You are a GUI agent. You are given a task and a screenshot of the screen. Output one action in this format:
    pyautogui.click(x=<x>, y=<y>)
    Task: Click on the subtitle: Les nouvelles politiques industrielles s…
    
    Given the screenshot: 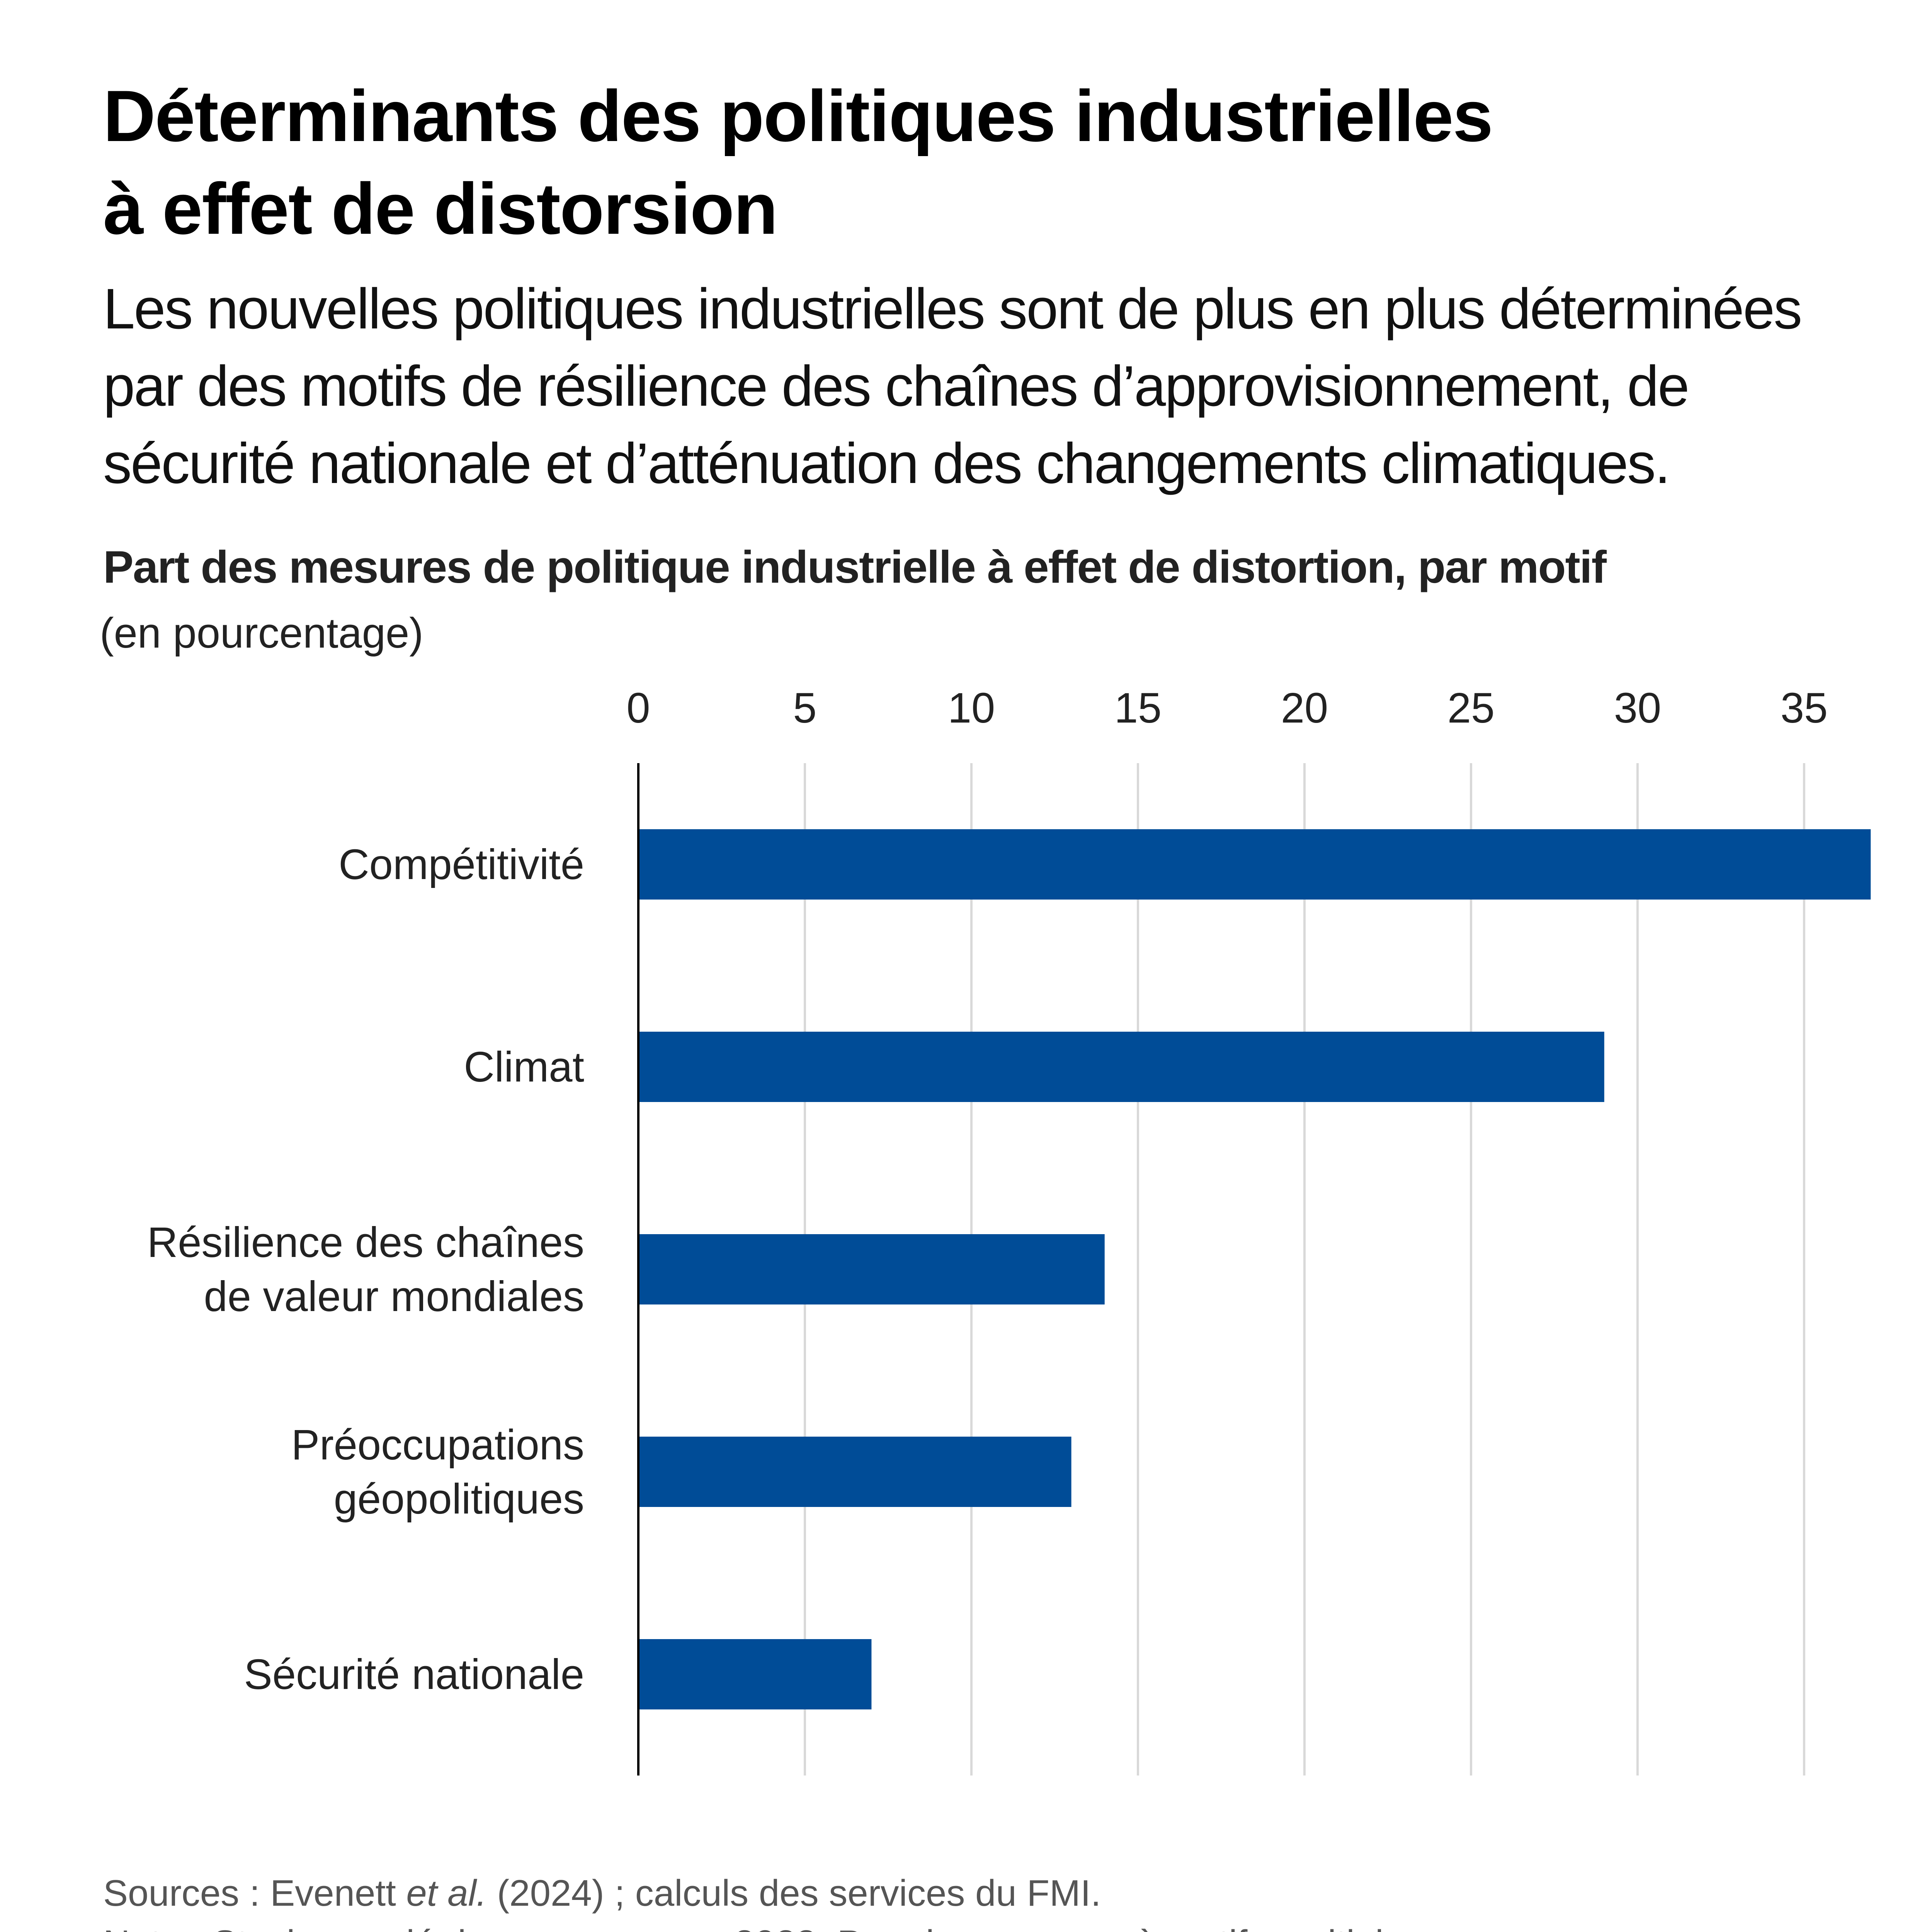 What is the action you would take?
    pyautogui.click(x=1018, y=386)
    